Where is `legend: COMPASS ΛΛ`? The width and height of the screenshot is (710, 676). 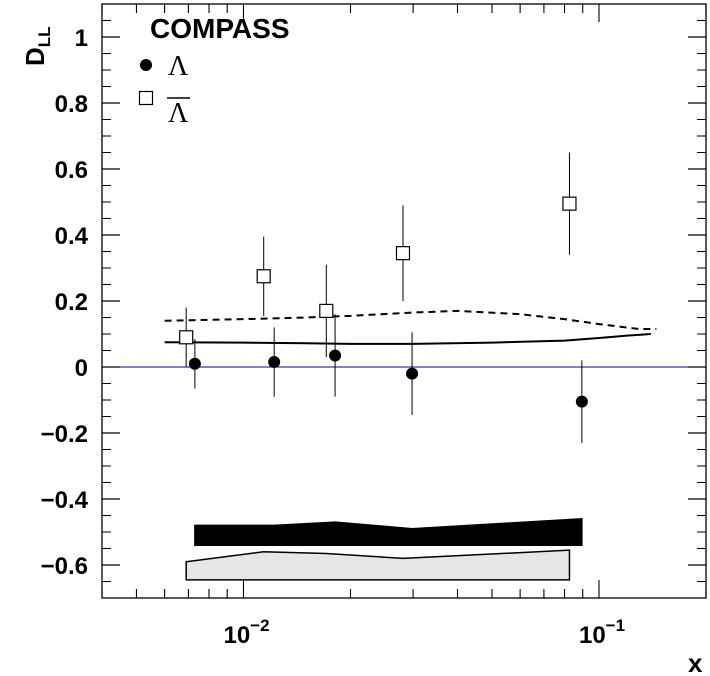
legend: COMPASS ΛΛ is located at coordinates (214, 71).